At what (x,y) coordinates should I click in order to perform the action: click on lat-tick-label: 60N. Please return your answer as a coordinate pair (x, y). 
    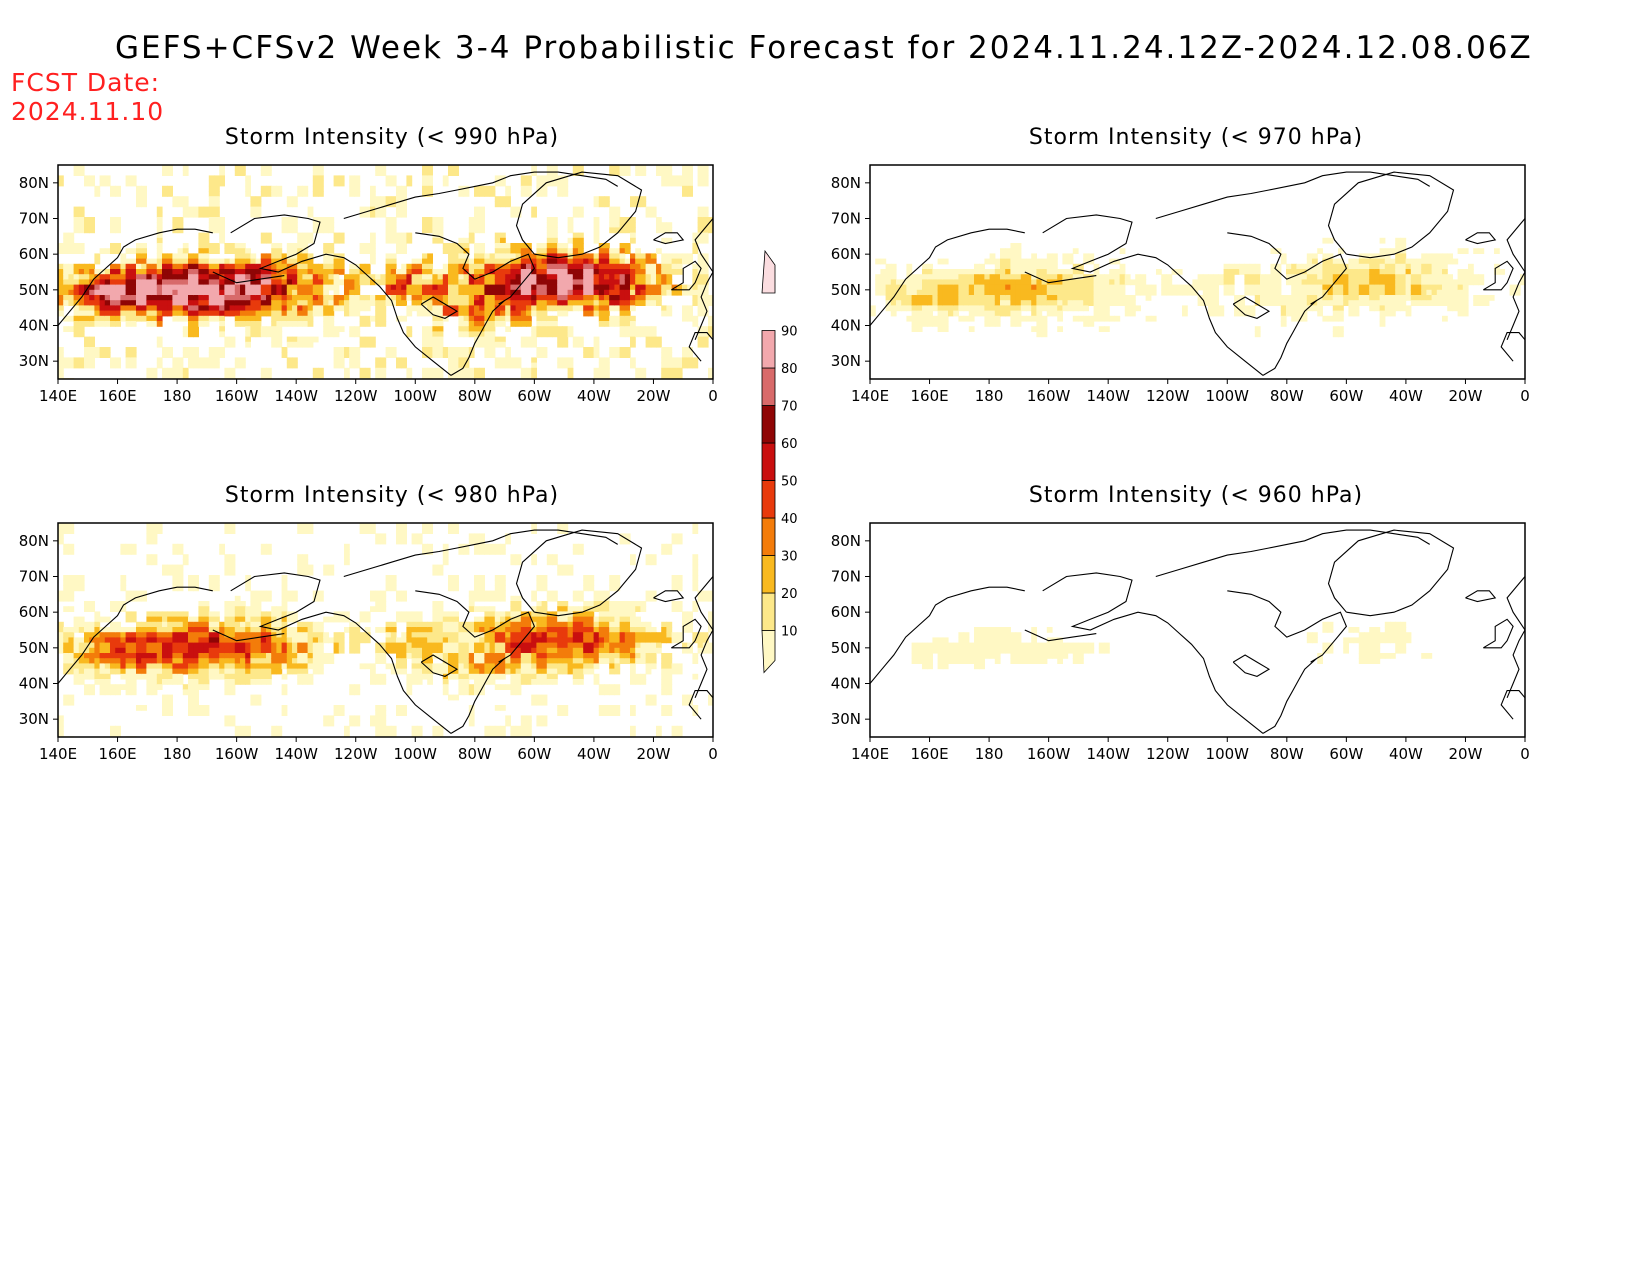
    Looking at the image, I should click on (846, 254).